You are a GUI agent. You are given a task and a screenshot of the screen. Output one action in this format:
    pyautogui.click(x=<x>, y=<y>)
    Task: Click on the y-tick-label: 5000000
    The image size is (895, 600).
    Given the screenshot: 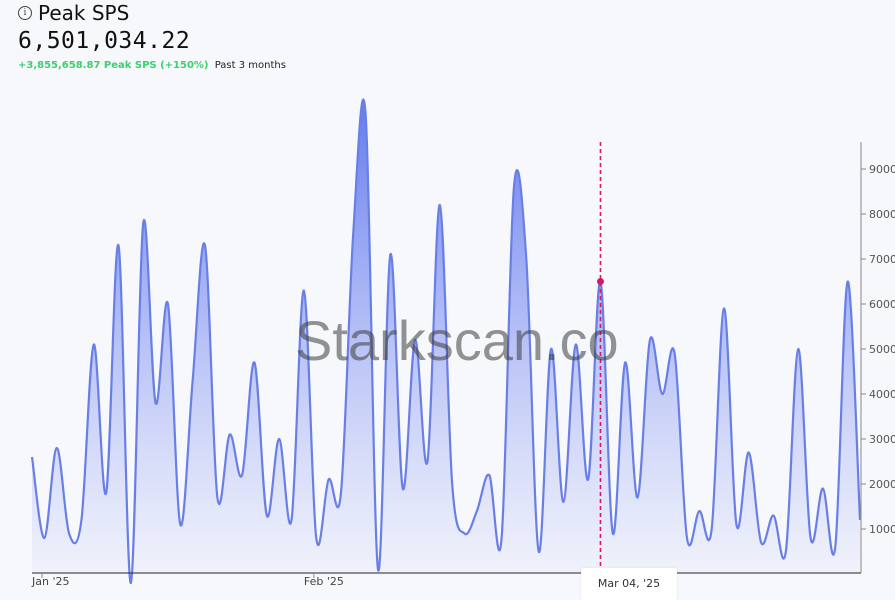 What is the action you would take?
    pyautogui.click(x=882, y=349)
    